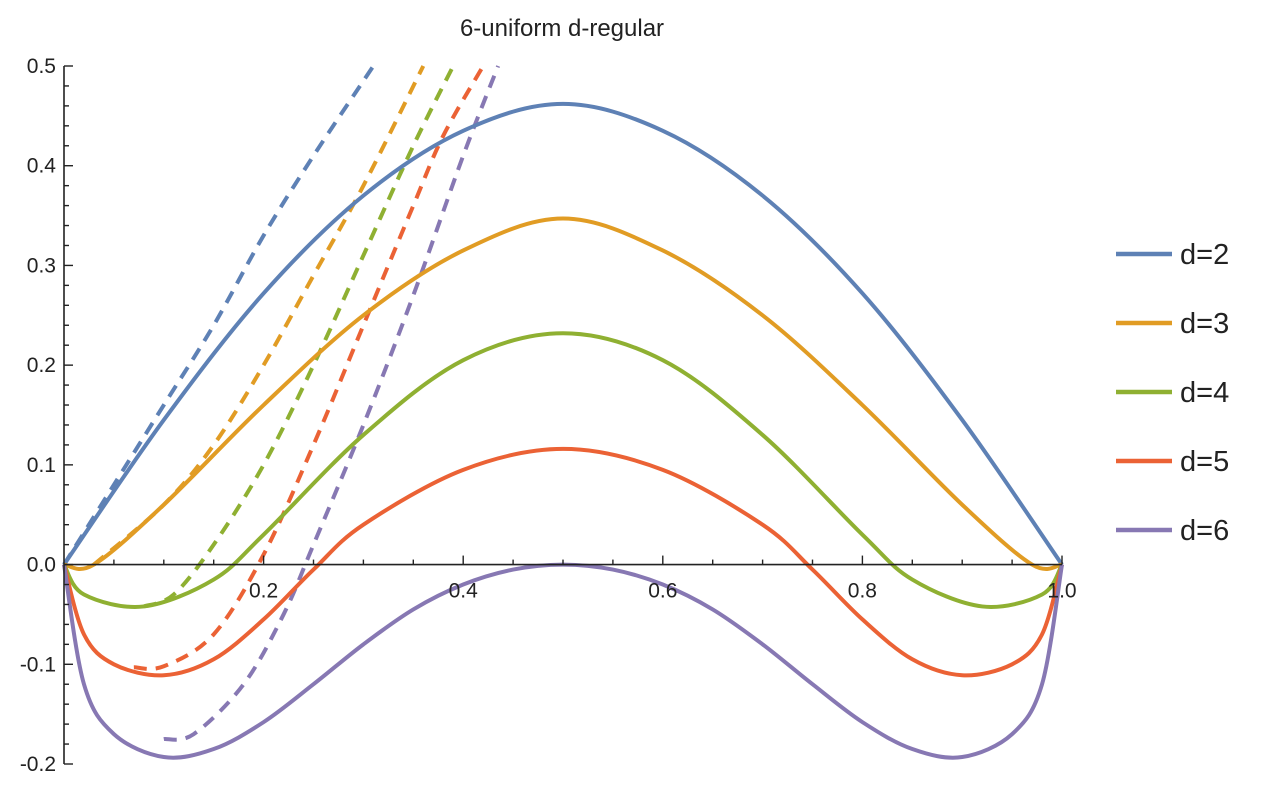 Image resolution: width=1276 pixels, height=785 pixels. I want to click on x-tick-label: 0.6, so click(662, 591).